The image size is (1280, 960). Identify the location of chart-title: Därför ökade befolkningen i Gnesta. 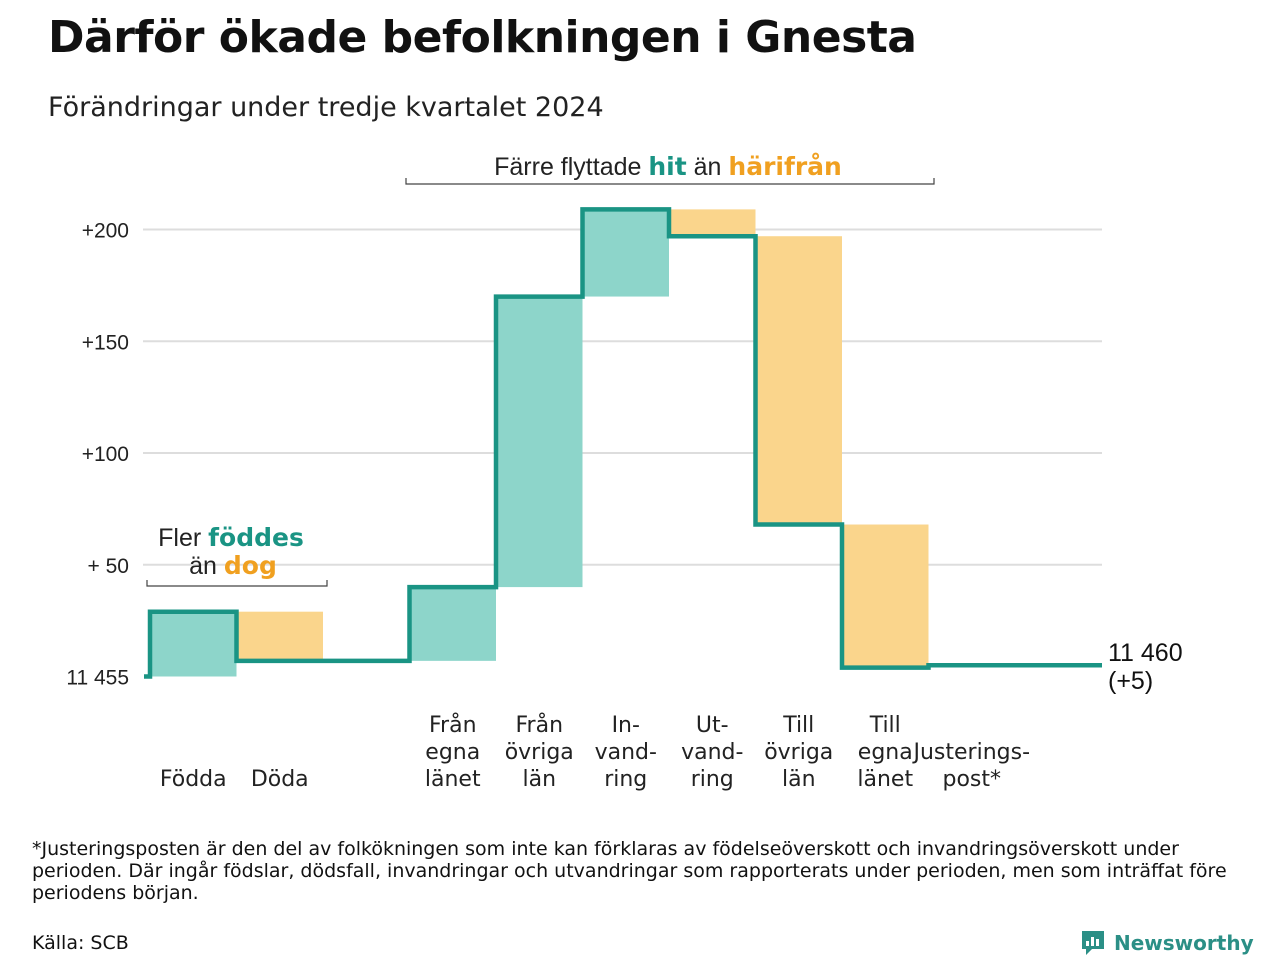
(482, 37).